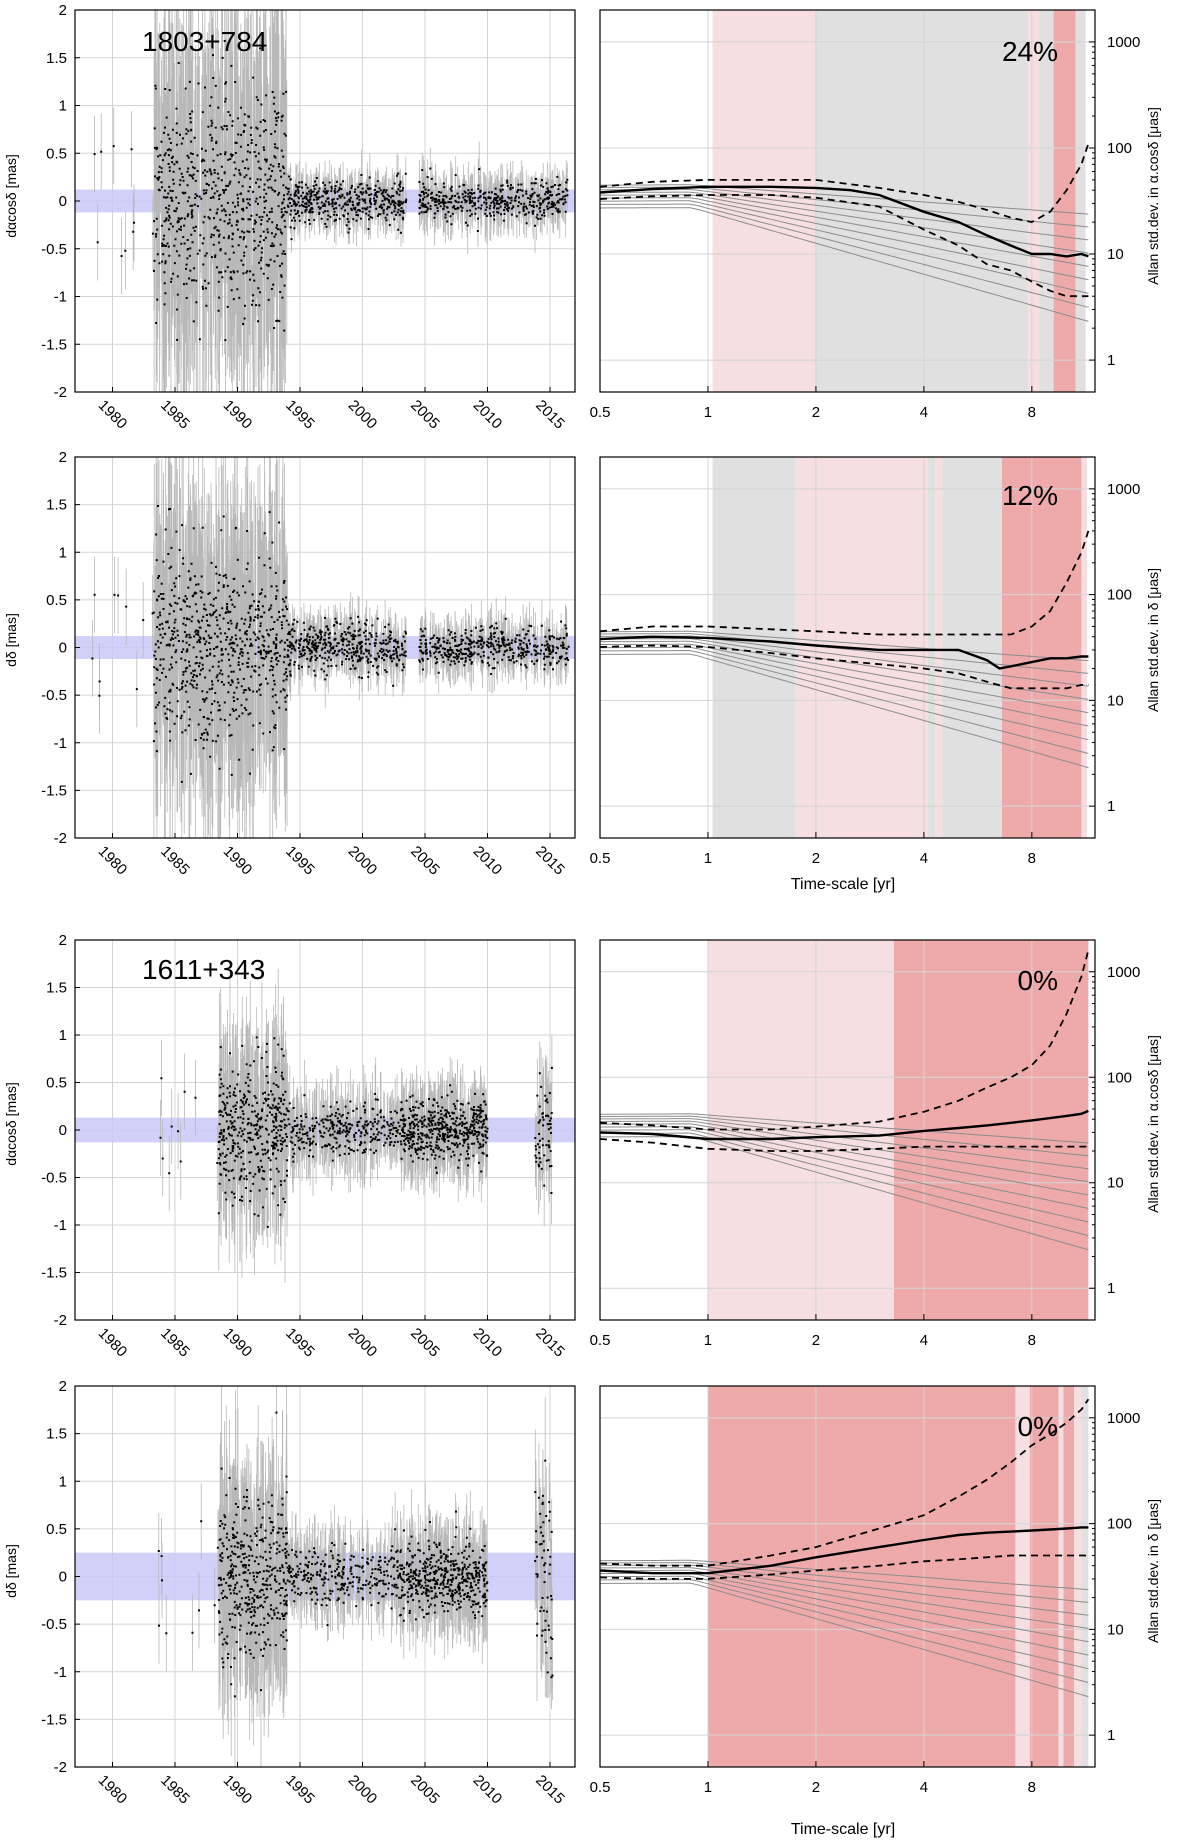 The height and width of the screenshot is (1841, 1200). I want to click on allan-ylabel-1803-784-dec: Allan std.dev. in δ [μas], so click(1153, 640).